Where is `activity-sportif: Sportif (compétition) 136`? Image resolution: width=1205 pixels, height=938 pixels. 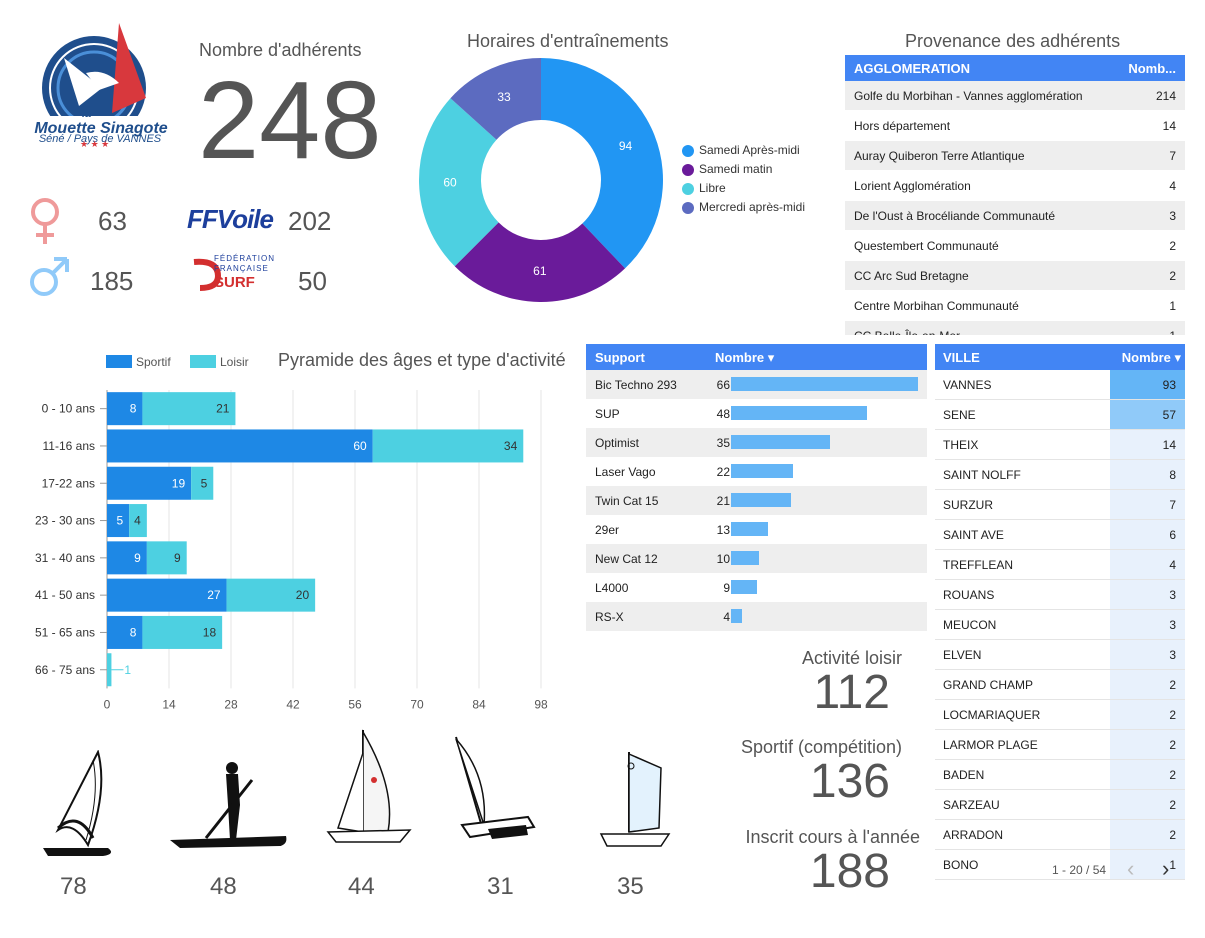 activity-sportif: Sportif (compétition) 136 is located at coordinates (801, 771).